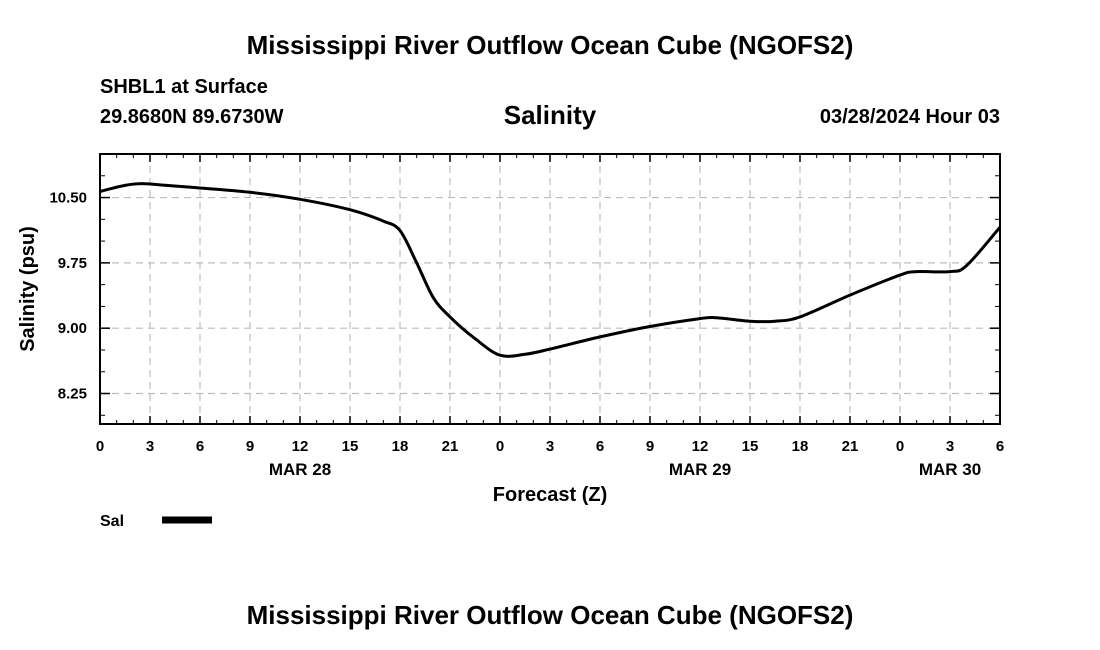 This screenshot has height=650, width=1100. I want to click on forecast-datetime: 03/28/2024 Hour 03, so click(909, 117).